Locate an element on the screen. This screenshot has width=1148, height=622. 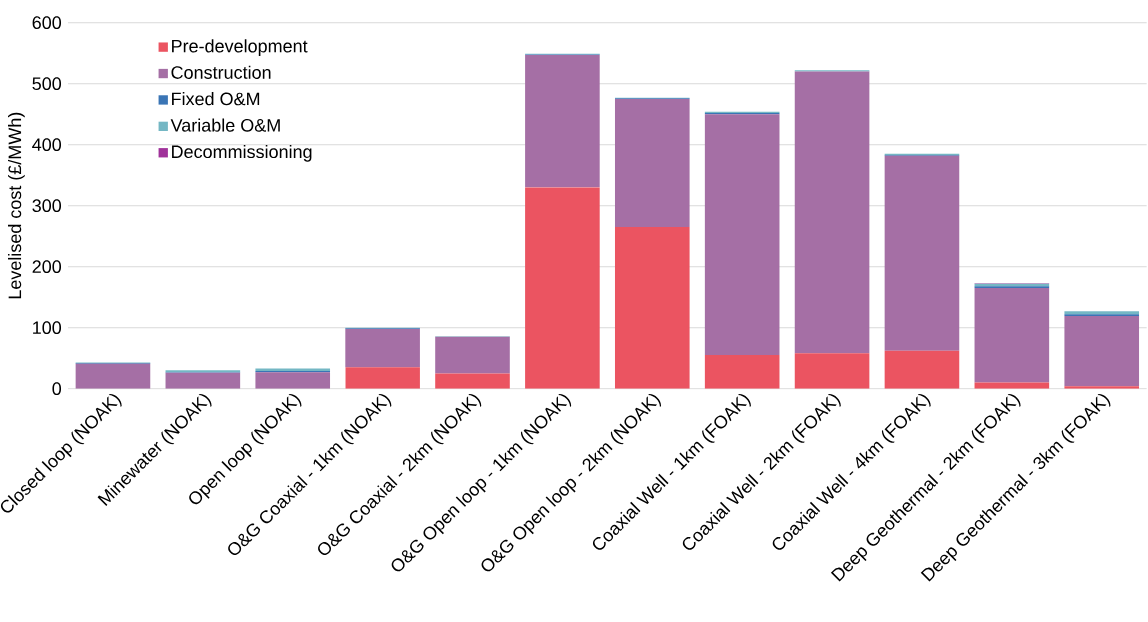
legend-label: Variable O&M is located at coordinates (225, 125).